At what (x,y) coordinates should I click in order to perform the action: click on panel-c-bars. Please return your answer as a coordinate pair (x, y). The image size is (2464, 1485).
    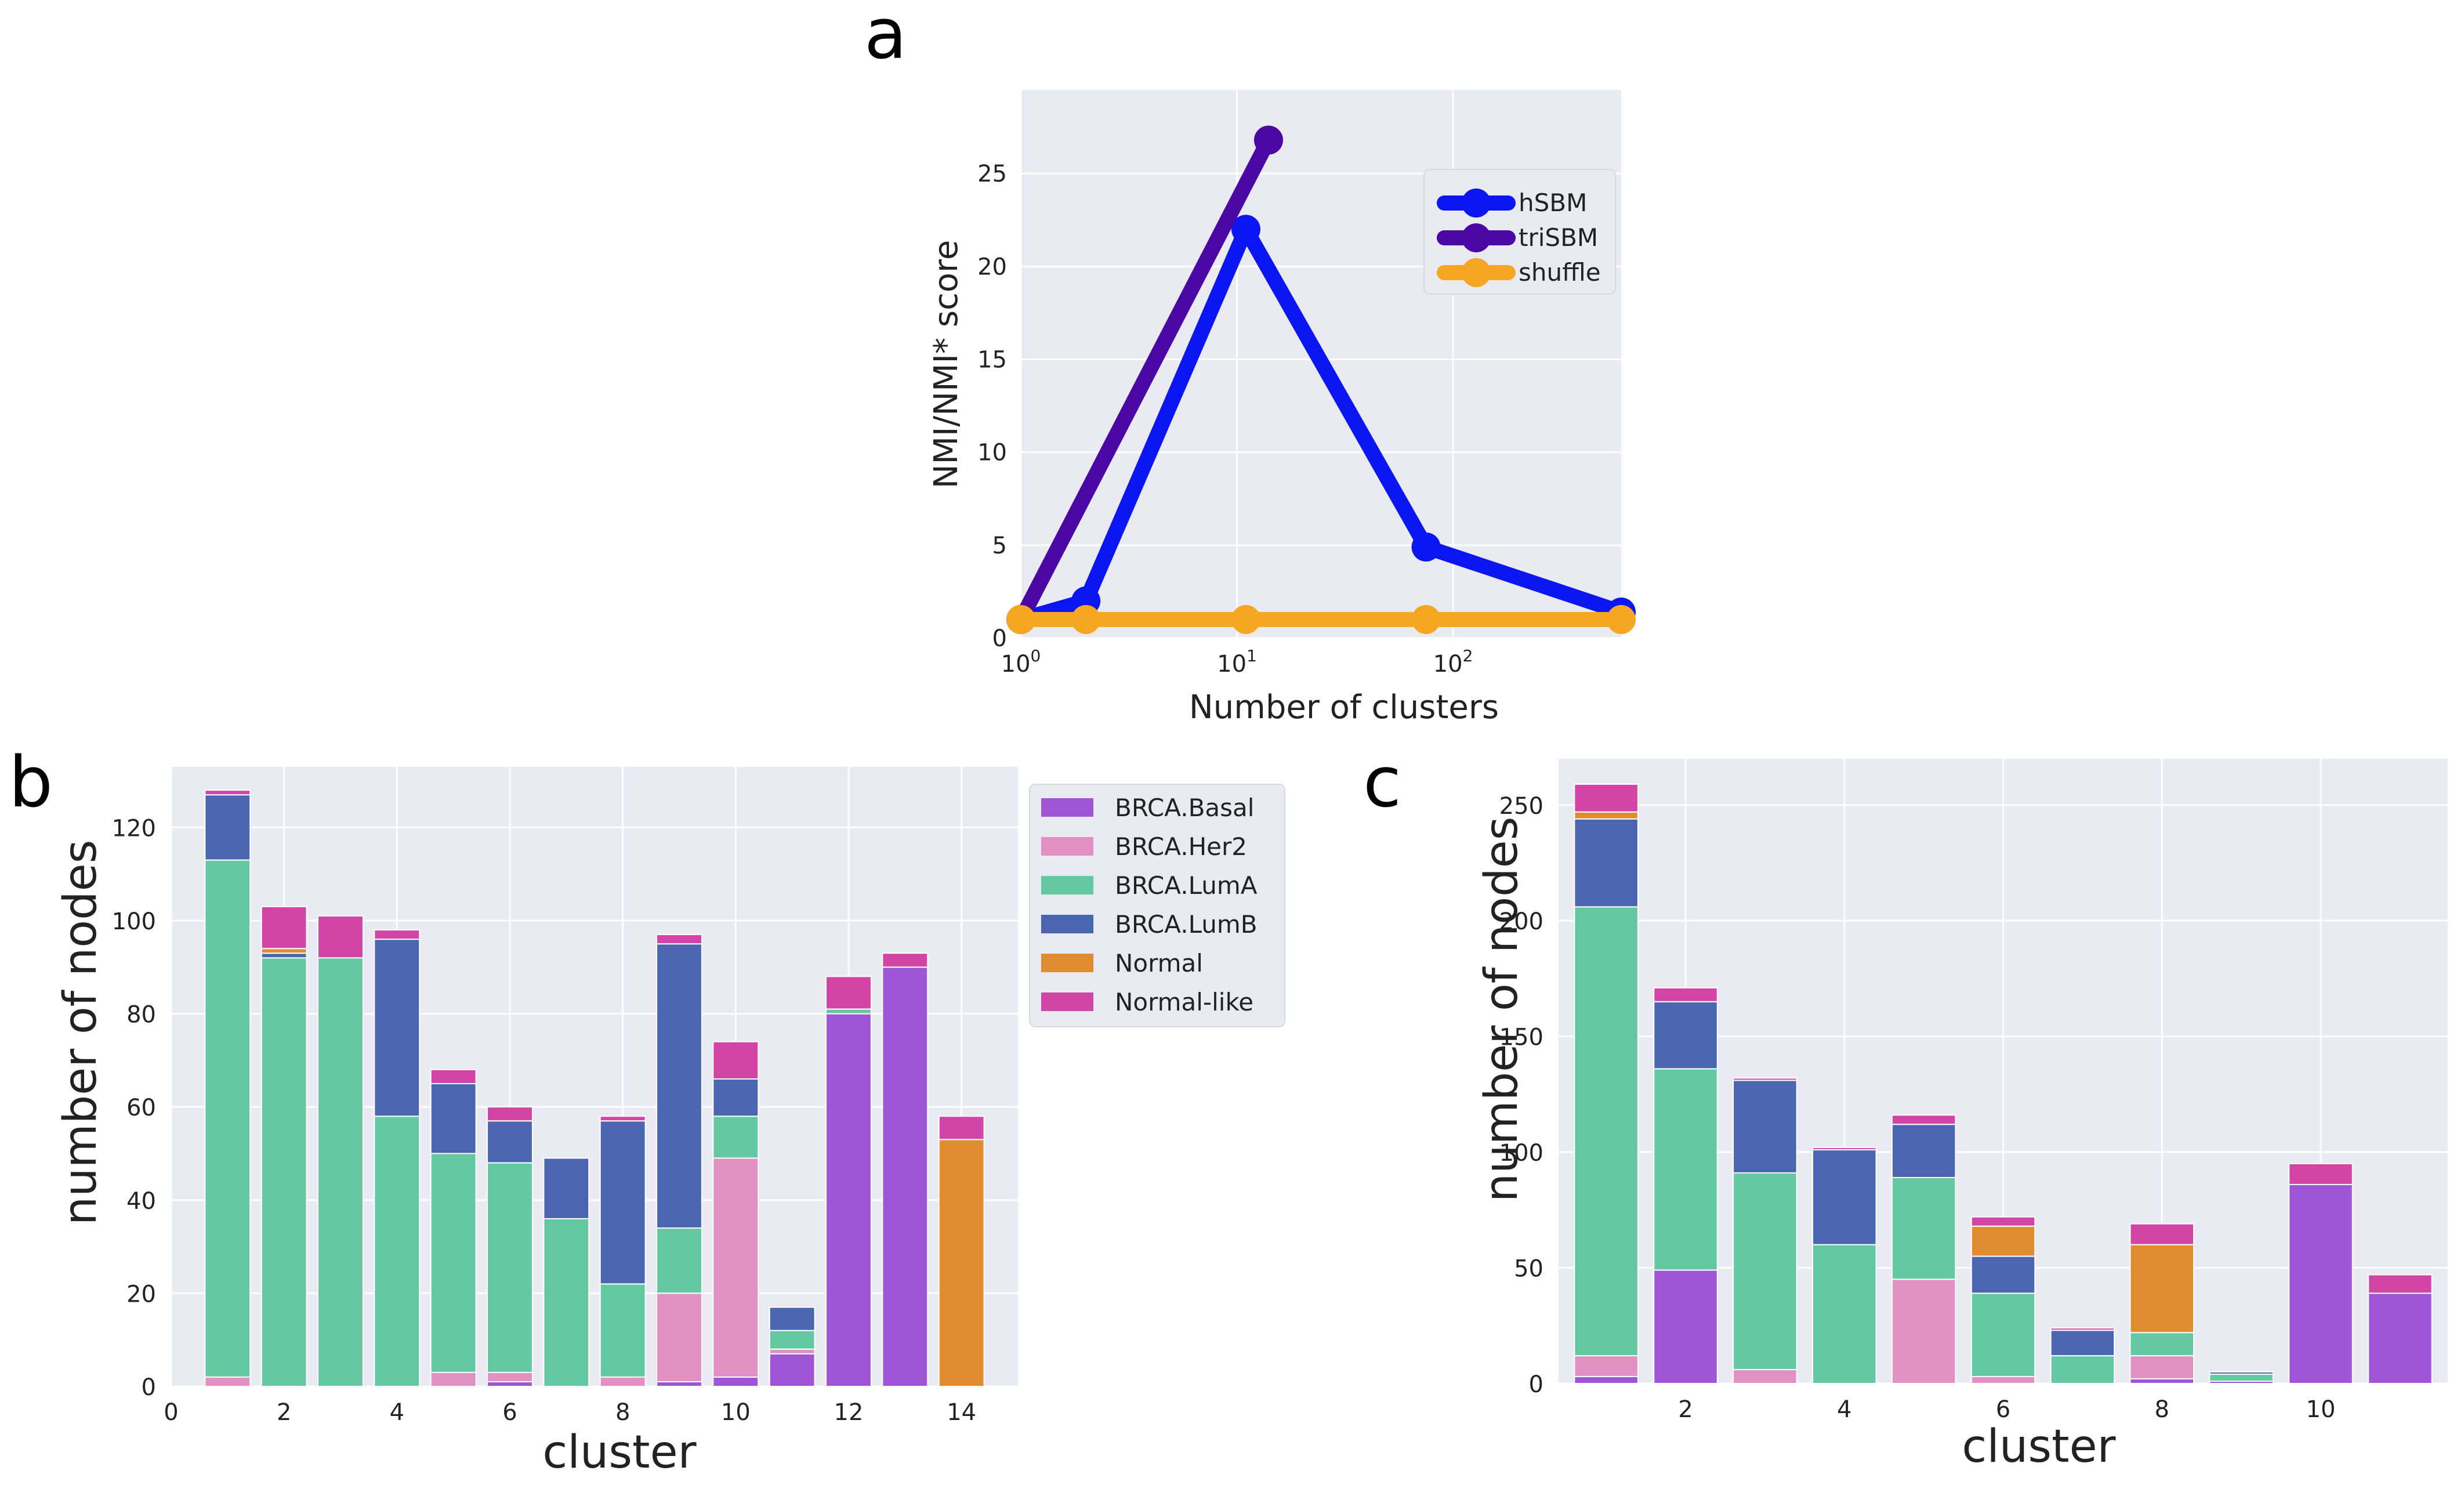
    Looking at the image, I should click on (2003, 1084).